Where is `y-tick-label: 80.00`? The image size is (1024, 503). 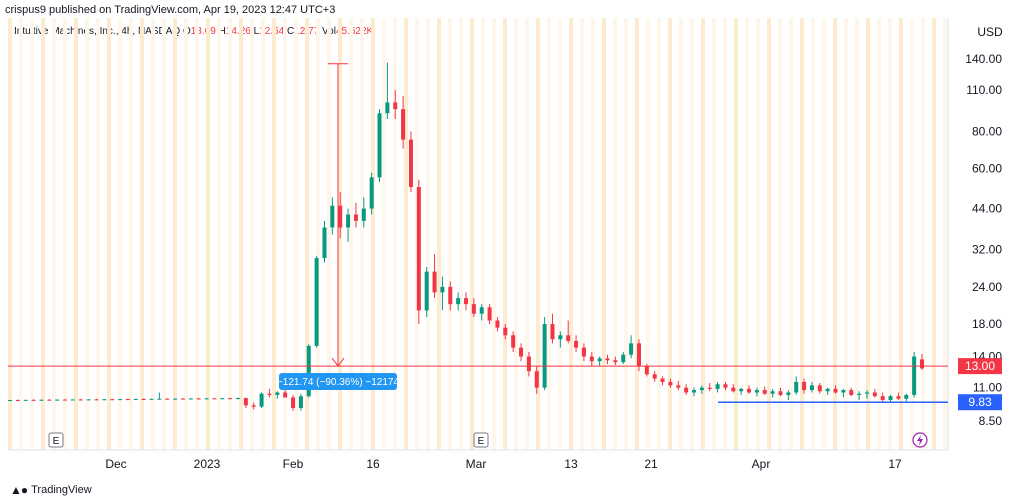
y-tick-label: 80.00 is located at coordinates (987, 131).